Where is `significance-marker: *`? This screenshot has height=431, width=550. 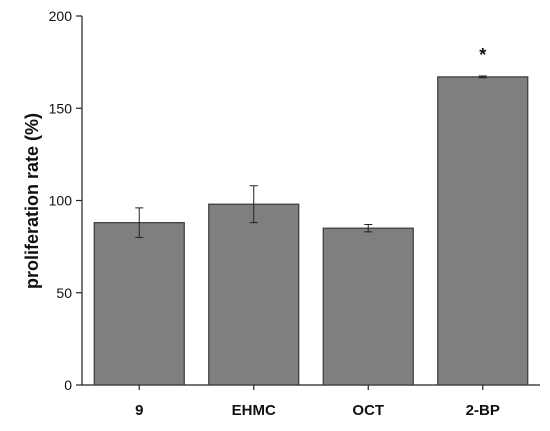 significance-marker: * is located at coordinates (482, 55).